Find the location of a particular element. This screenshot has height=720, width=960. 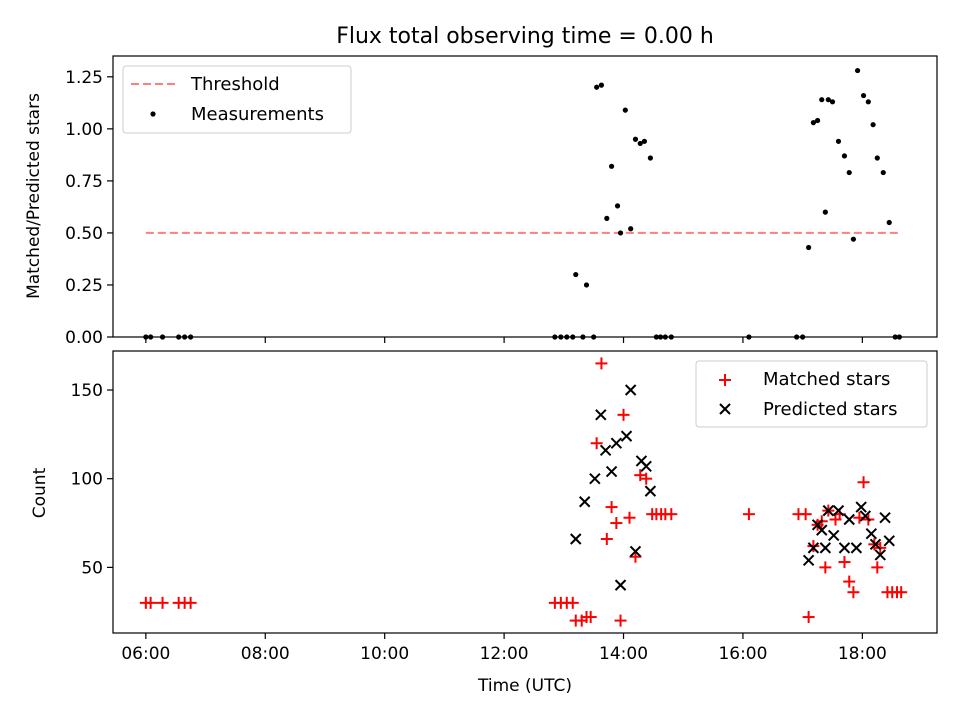

y-tick-label: 150 is located at coordinates (87, 391).